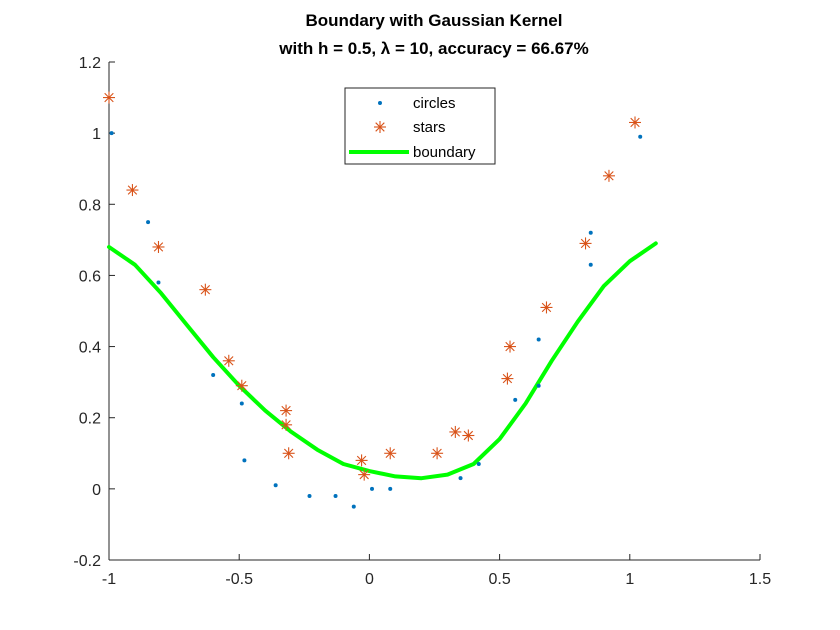 The height and width of the screenshot is (630, 840). I want to click on y-tick-label: 0.8, so click(90, 205).